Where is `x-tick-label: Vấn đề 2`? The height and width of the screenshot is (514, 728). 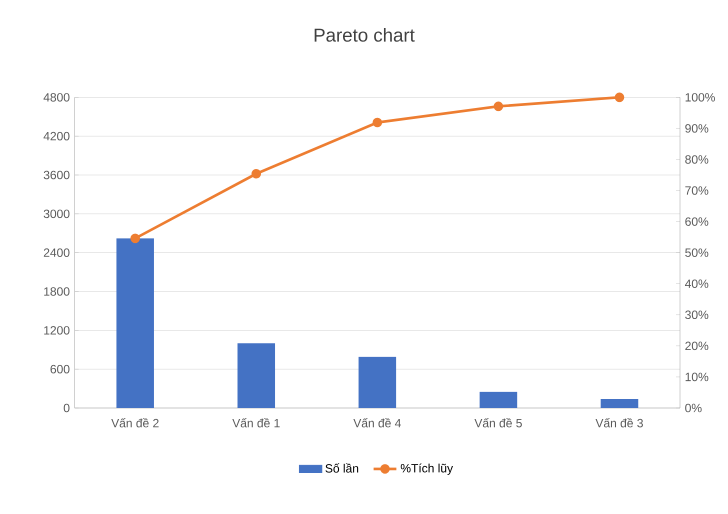 x-tick-label: Vấn đề 2 is located at coordinates (135, 423).